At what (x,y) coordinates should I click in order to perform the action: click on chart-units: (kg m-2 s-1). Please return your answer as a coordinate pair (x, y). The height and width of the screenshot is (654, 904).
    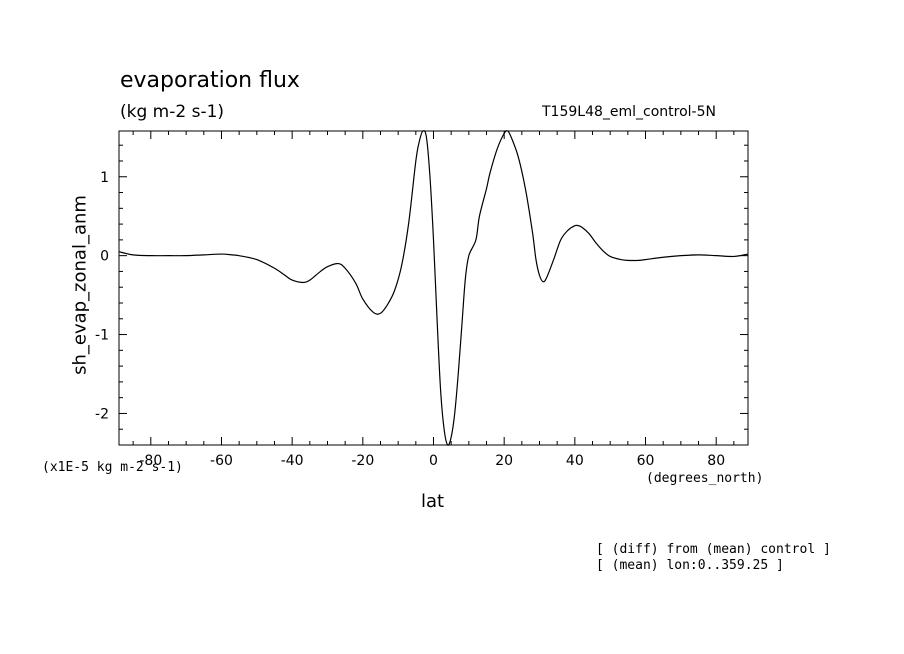
    Looking at the image, I should click on (172, 112).